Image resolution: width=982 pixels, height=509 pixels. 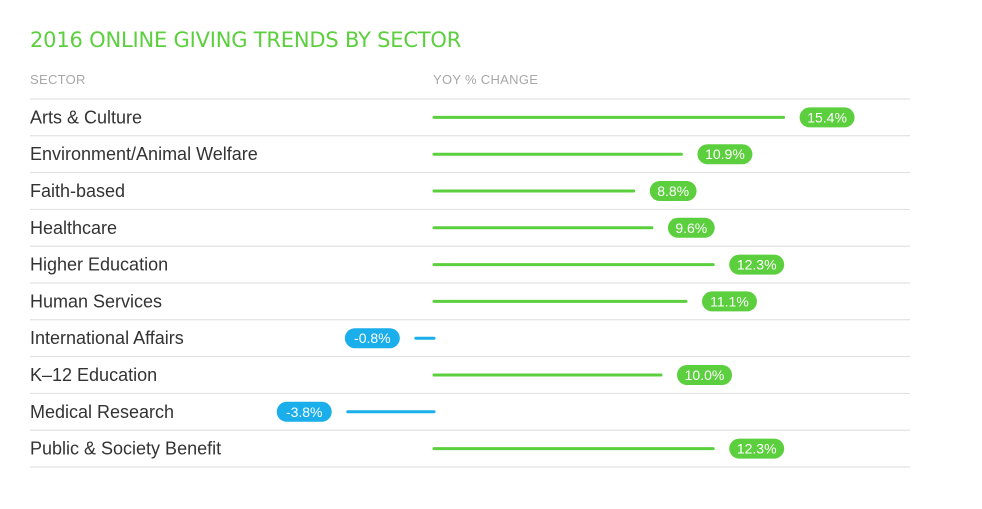 I want to click on value-label: 10.0%, so click(x=705, y=375).